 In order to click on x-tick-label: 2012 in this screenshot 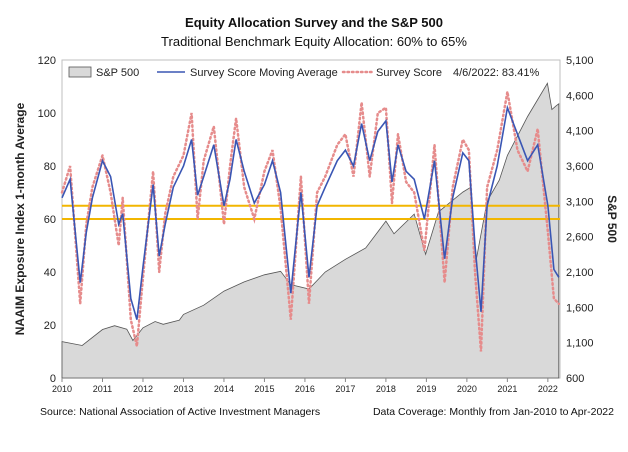, I will do `click(143, 389)`.